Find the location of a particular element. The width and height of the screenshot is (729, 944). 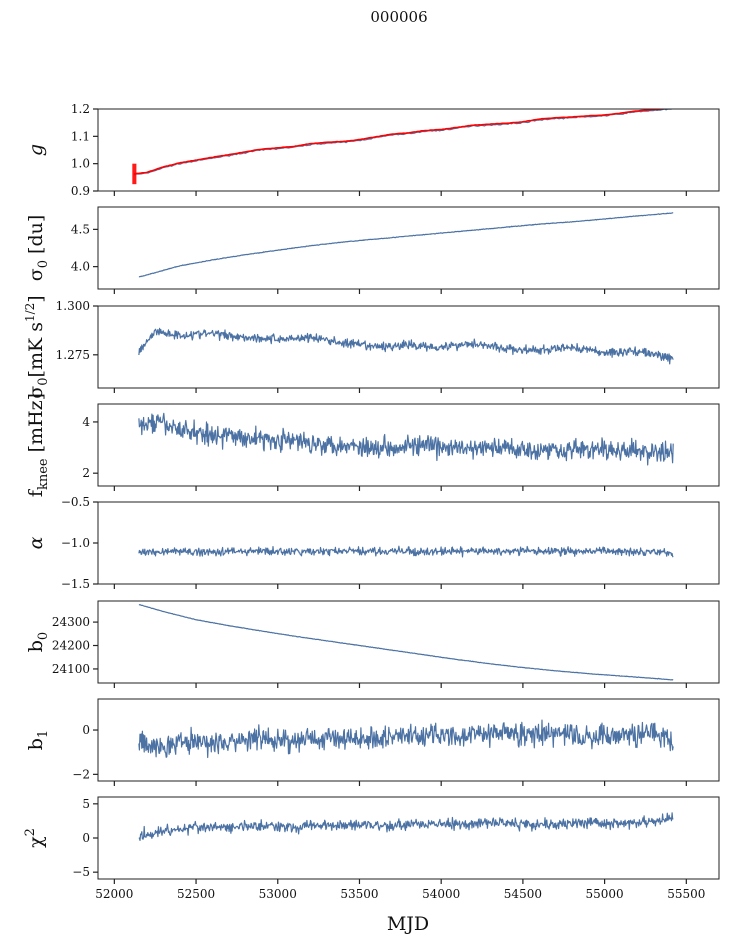

y-tick-label: 1.2 is located at coordinates (80, 109).